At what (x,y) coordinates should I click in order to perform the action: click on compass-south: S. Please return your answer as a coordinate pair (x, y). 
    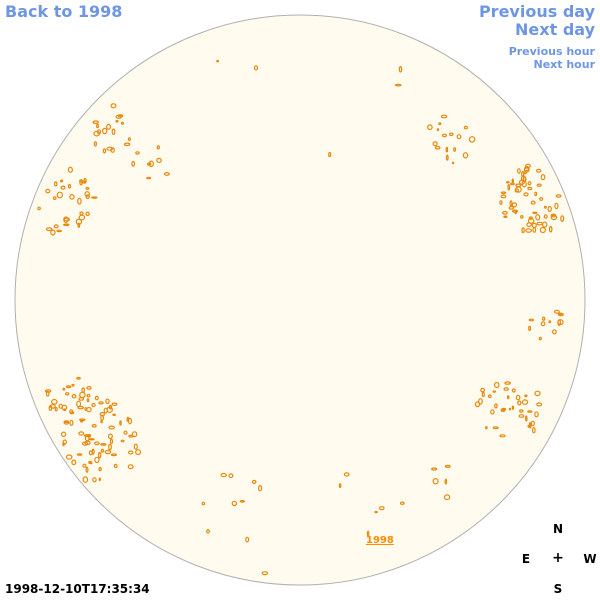
    Looking at the image, I should click on (558, 589).